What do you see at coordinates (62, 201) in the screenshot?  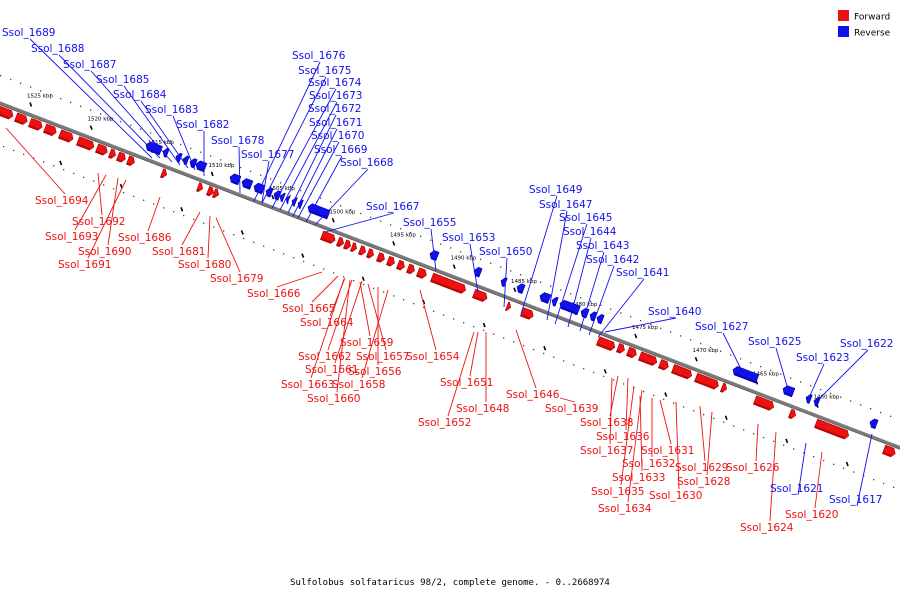 I see `gene-label-ssol-1694: Ssol_1694` at bounding box center [62, 201].